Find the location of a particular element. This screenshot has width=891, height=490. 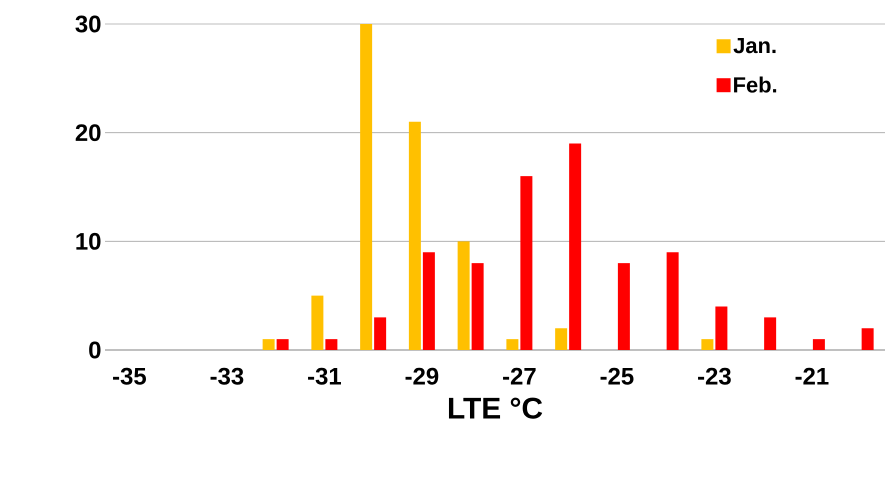

y-tick-label: 10 is located at coordinates (88, 241).